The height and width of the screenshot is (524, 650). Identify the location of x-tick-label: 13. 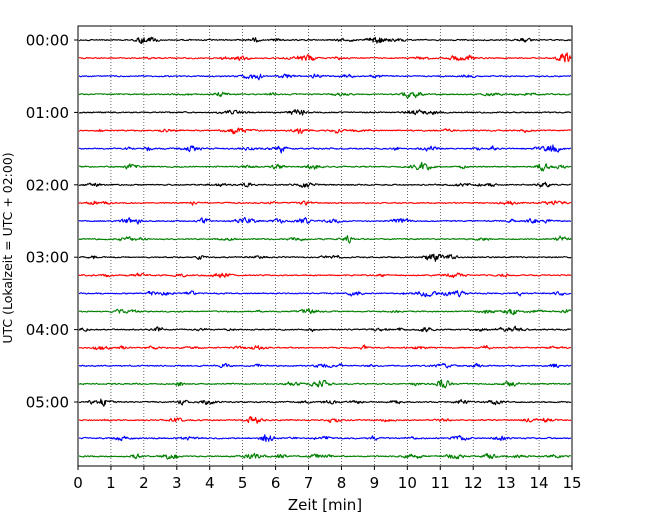
(506, 483).